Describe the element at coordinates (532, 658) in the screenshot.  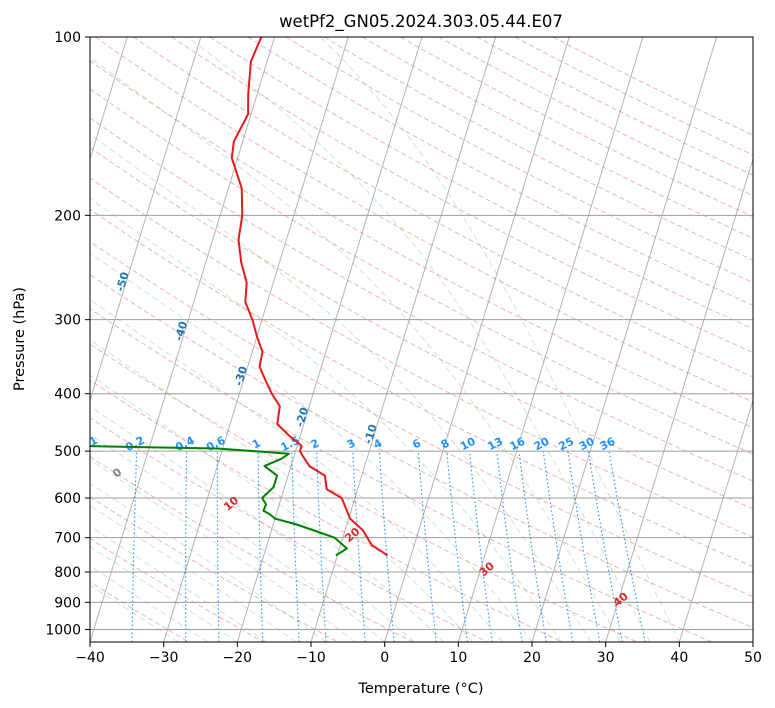
I see `x-tick-label: 20` at that location.